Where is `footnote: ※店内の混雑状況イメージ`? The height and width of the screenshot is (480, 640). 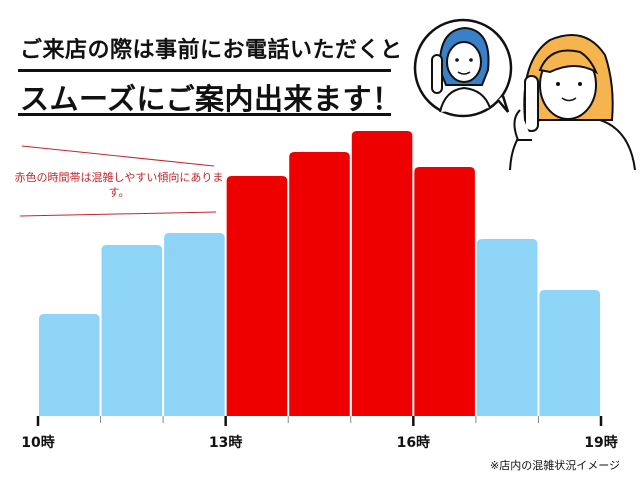 footnote: ※店内の混雑状況イメージ is located at coordinates (555, 465).